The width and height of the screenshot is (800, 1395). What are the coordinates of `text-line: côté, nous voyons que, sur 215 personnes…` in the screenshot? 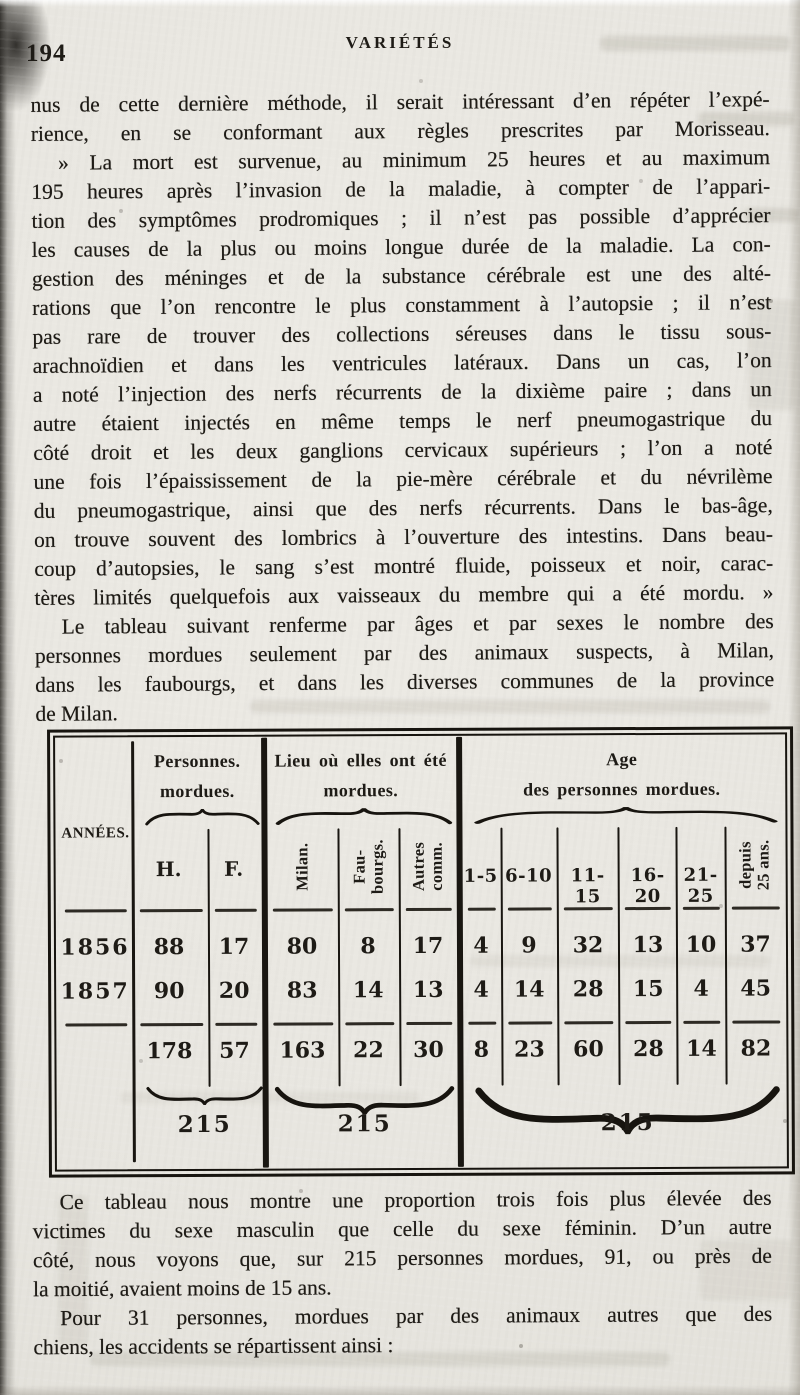 It's located at (402, 1258).